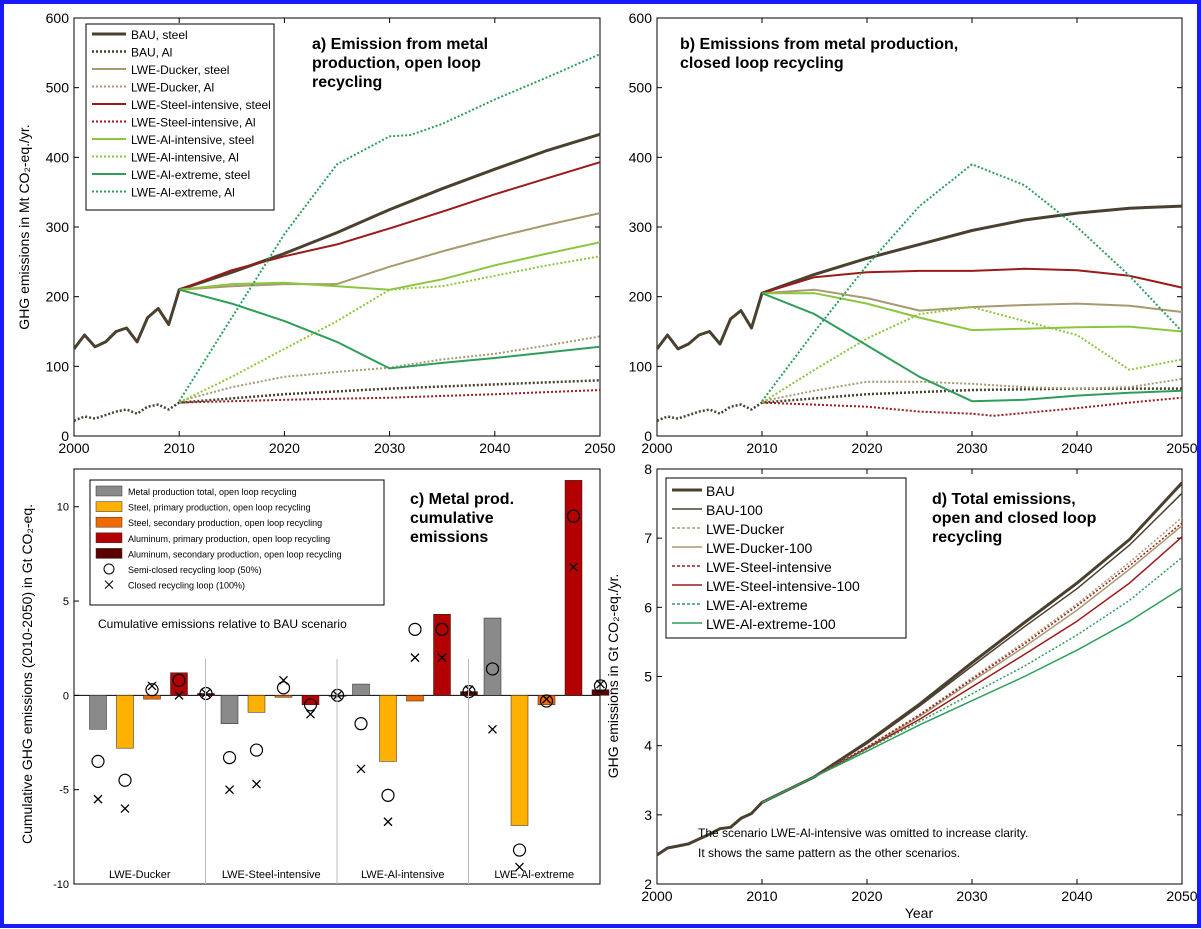 This screenshot has height=929, width=1201. Describe the element at coordinates (819, 44) in the screenshot. I see `panel-title: b) Emissions from metal production,` at that location.